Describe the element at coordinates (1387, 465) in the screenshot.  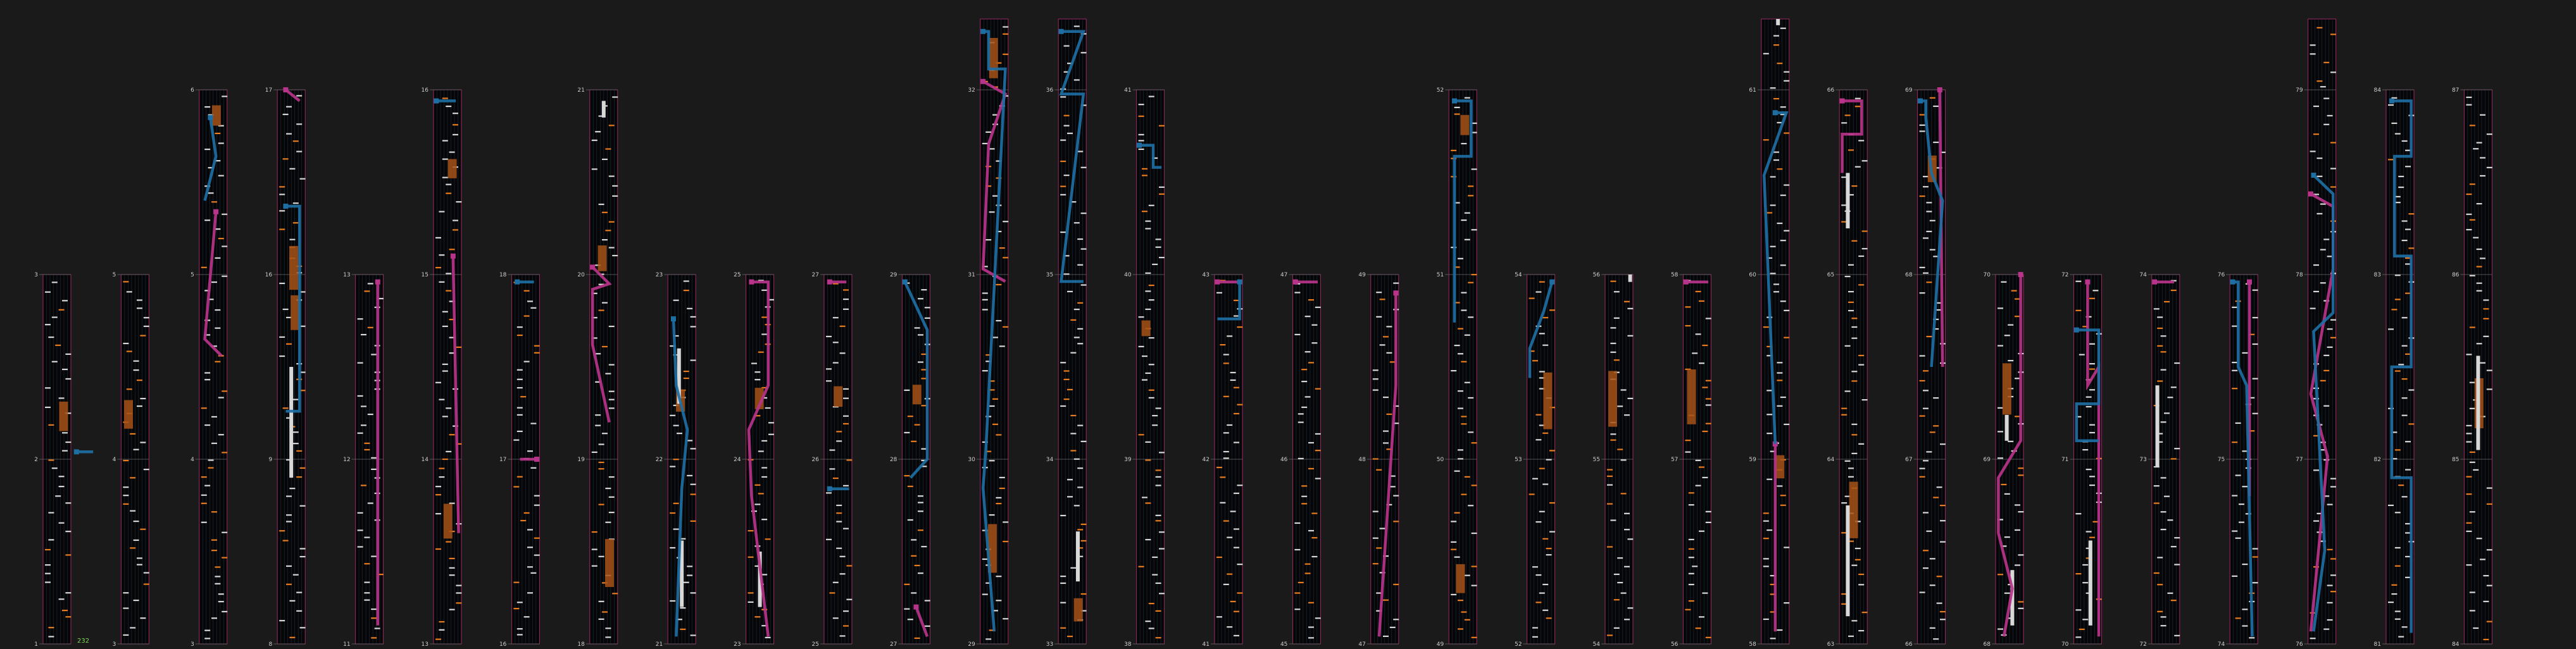
I see `slide-pink` at that location.